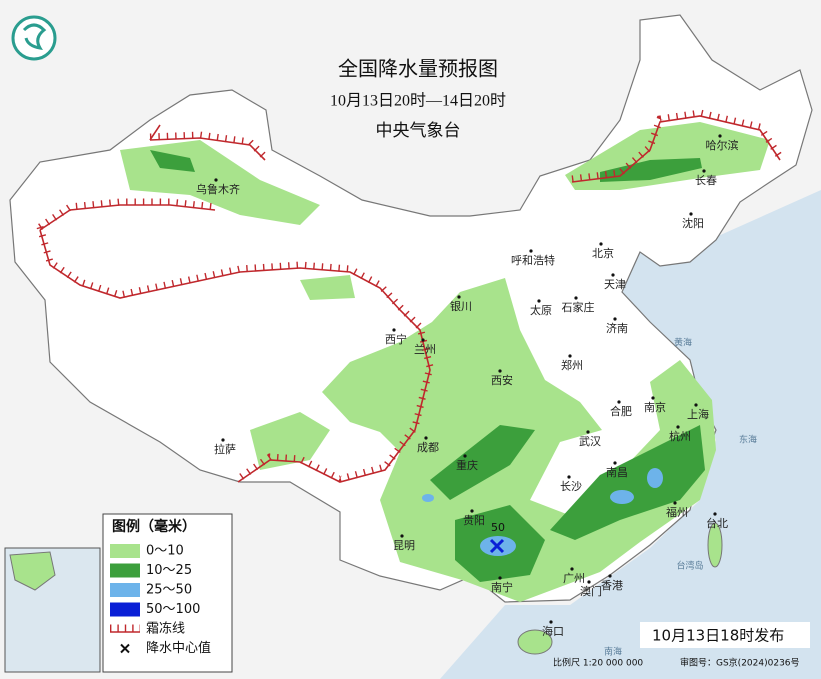  Describe the element at coordinates (535, 642) in the screenshot. I see `hainan` at that location.